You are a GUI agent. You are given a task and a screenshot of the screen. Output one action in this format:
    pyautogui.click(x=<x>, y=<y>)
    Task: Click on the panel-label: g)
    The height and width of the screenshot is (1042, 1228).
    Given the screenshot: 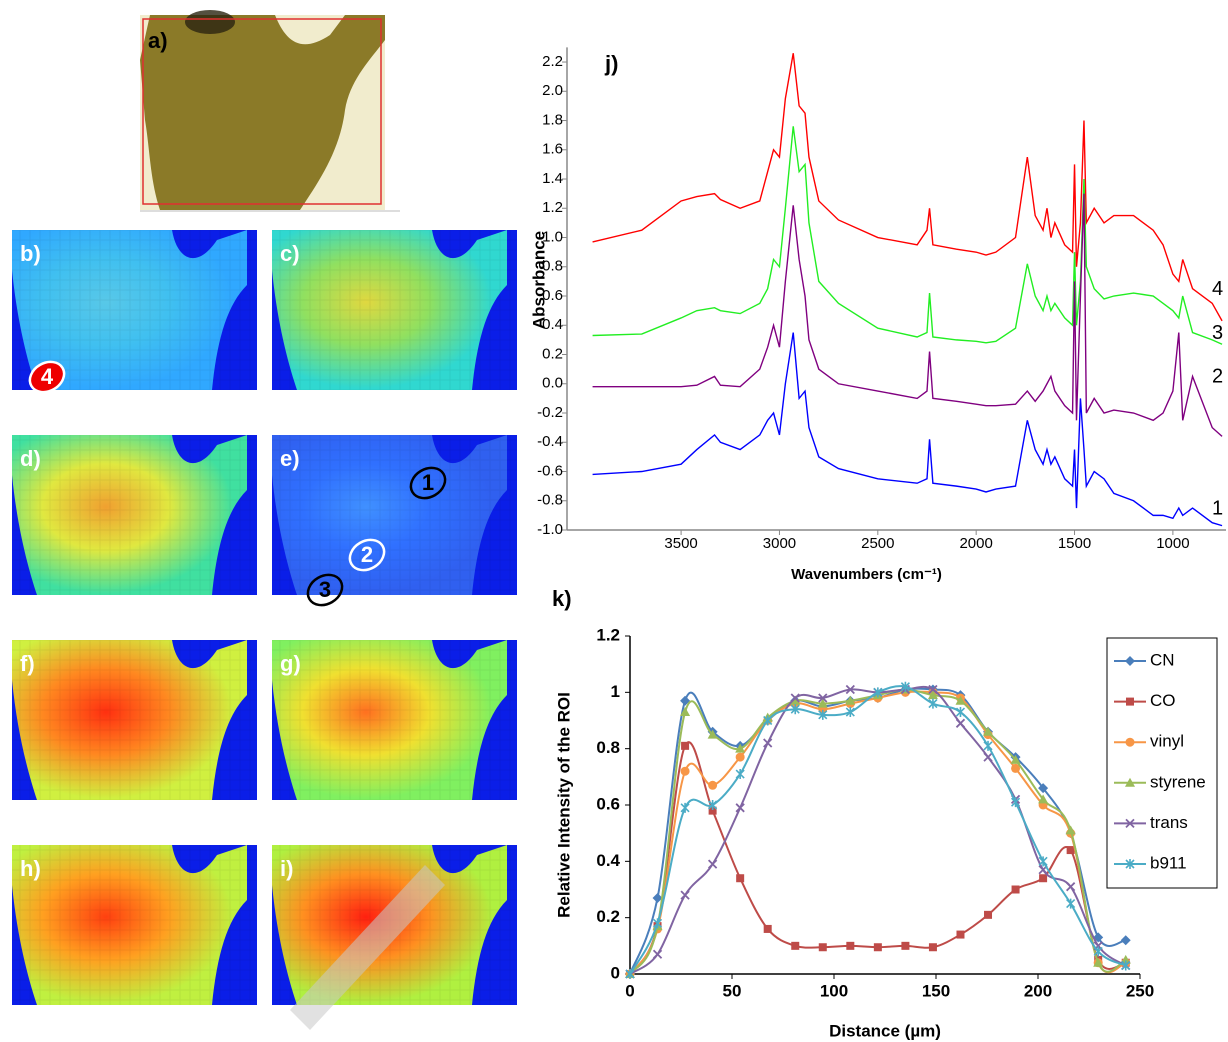 What is the action you would take?
    pyautogui.click(x=290, y=663)
    